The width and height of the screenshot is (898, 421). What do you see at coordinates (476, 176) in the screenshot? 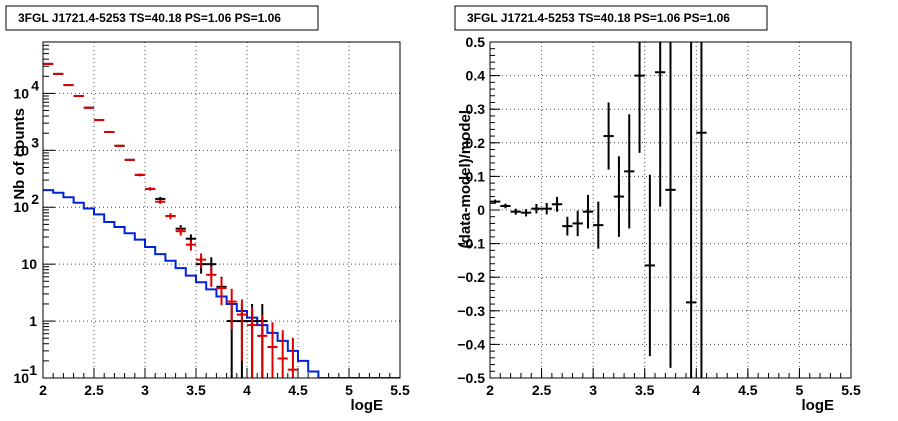
I see `y-tick-label: 0.1` at bounding box center [476, 176].